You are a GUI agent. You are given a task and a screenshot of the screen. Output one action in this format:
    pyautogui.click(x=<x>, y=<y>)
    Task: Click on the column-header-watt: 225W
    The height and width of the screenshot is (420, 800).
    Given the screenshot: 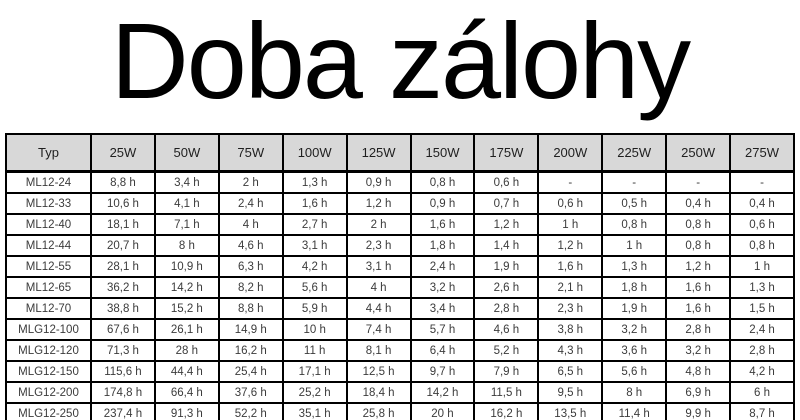 What is the action you would take?
    pyautogui.click(x=634, y=153)
    